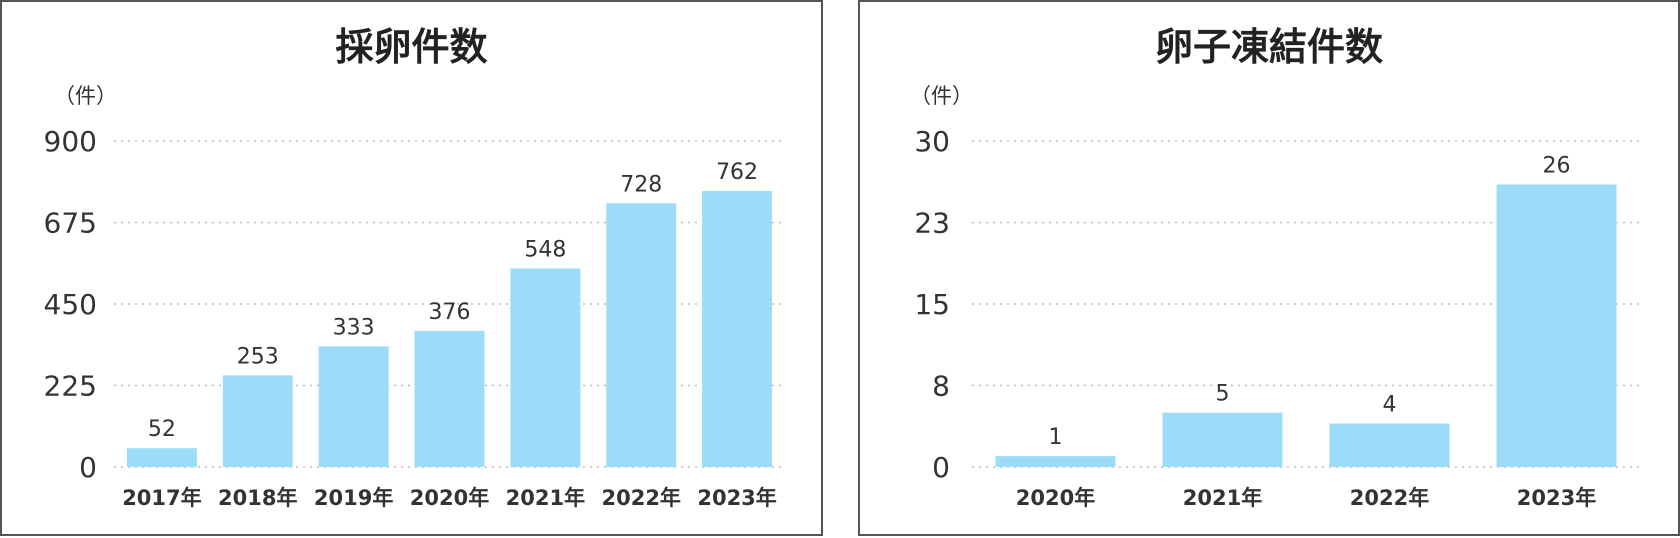 The image size is (1680, 538). I want to click on data-label: 5, so click(1223, 394).